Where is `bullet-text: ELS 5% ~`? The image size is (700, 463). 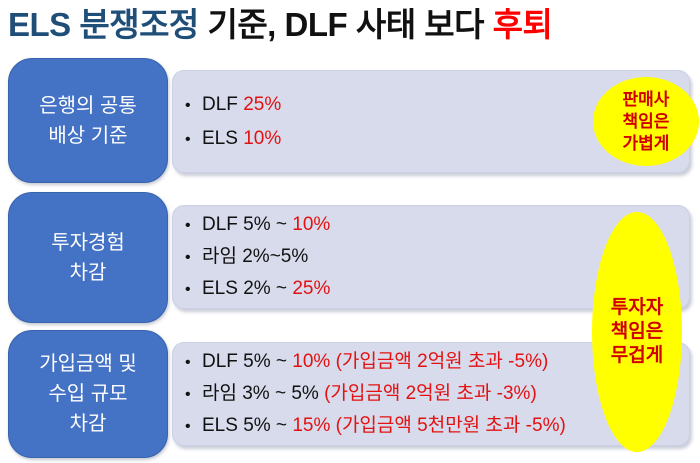 bullet-text: ELS 5% ~ is located at coordinates (247, 425).